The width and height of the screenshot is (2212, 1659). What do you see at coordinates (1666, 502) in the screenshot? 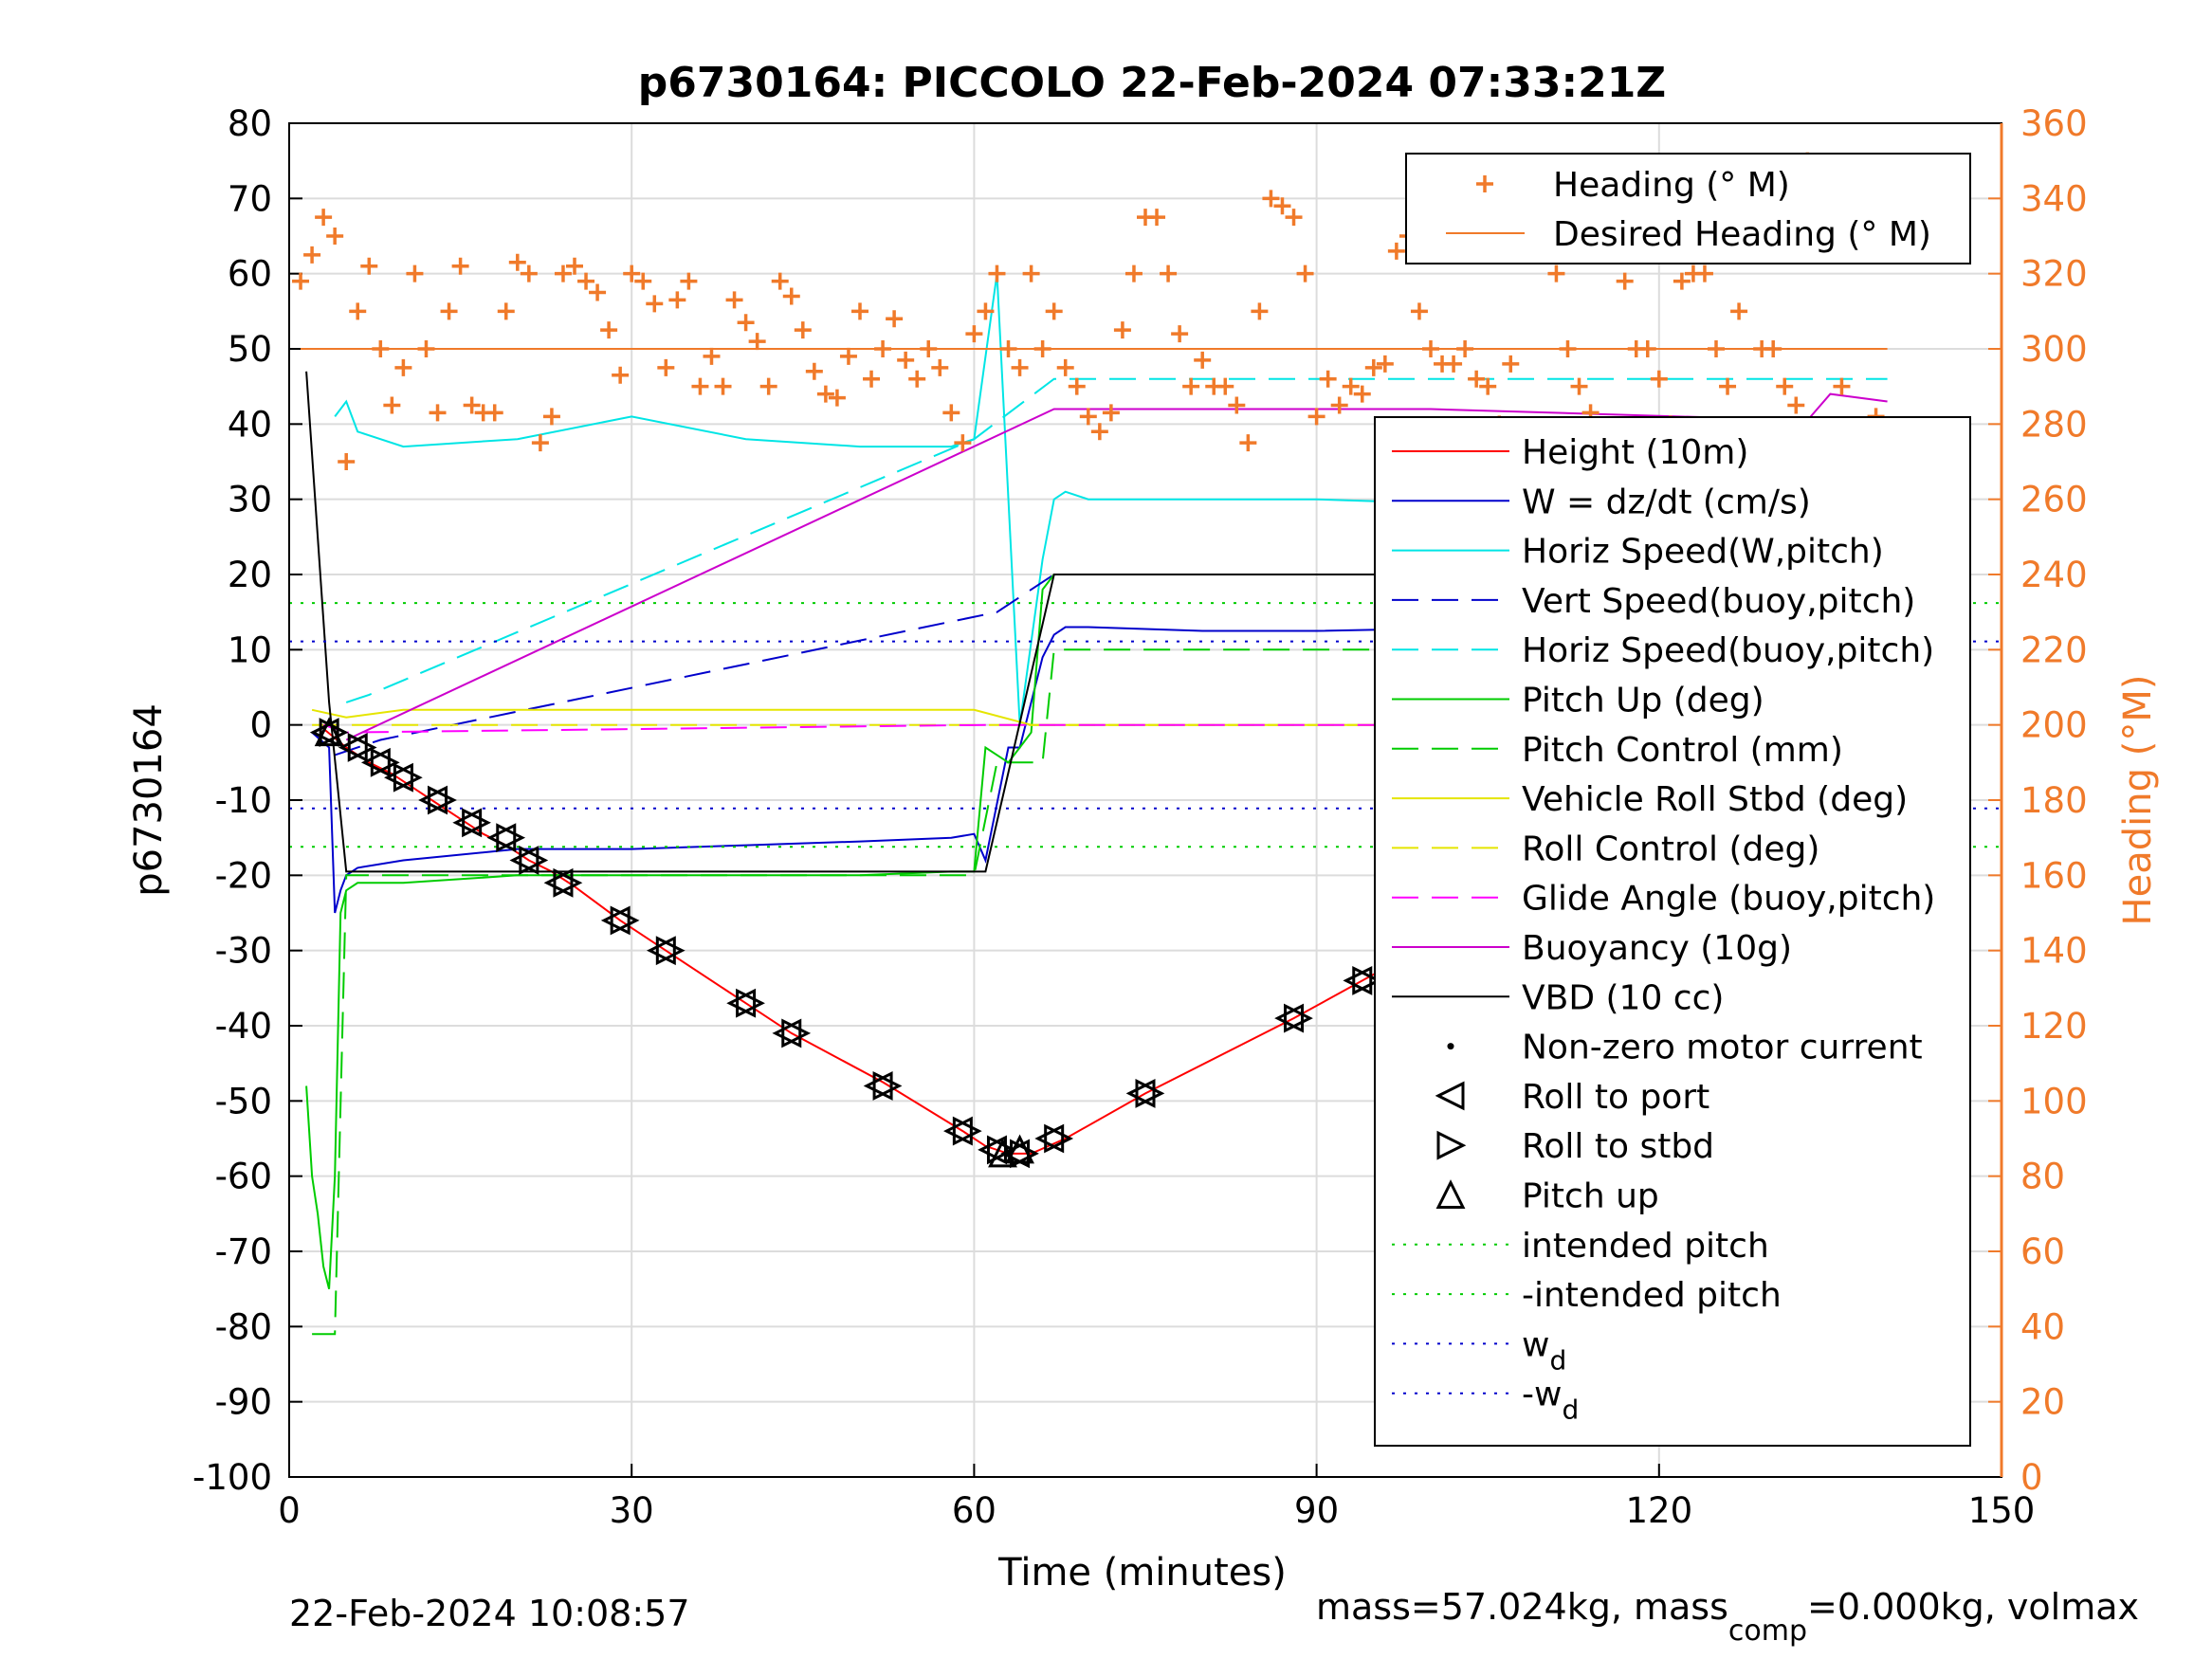
I see `legend-label: W = dz/dt (cm/s)` at bounding box center [1666, 502].